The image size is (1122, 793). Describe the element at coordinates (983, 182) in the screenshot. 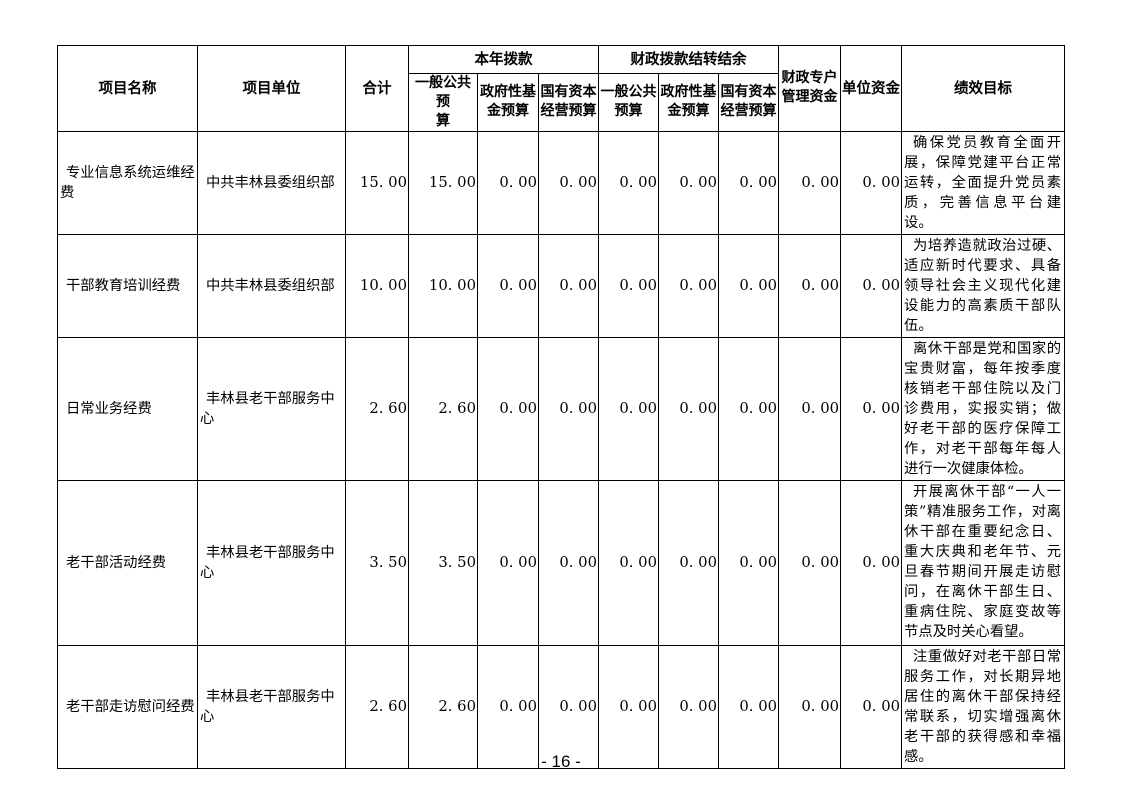

I see `cell-performance-goal: 确保党员教育全面开展，保障党建平台正常运转，全面提升党员素质，完善信息平台建设。` at that location.